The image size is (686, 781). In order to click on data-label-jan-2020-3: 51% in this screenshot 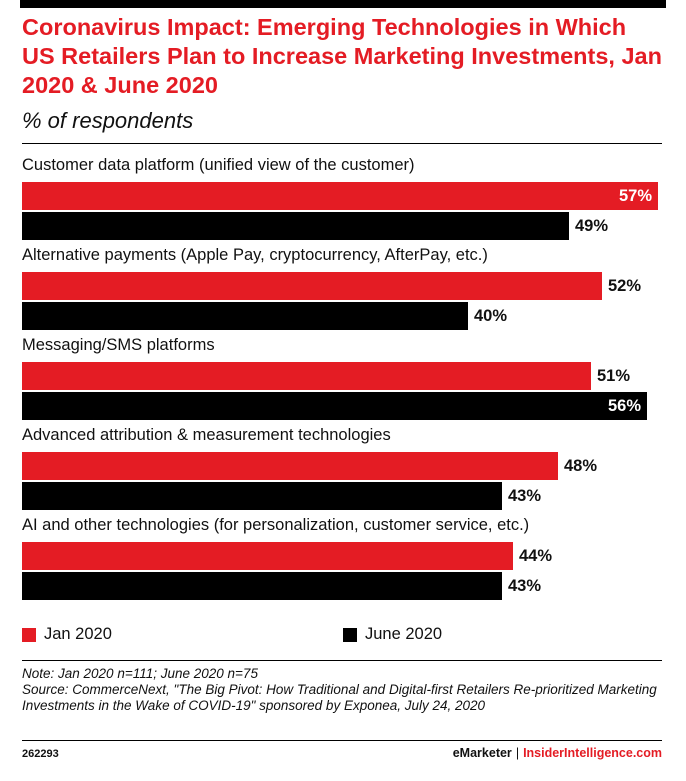, I will do `click(614, 376)`.